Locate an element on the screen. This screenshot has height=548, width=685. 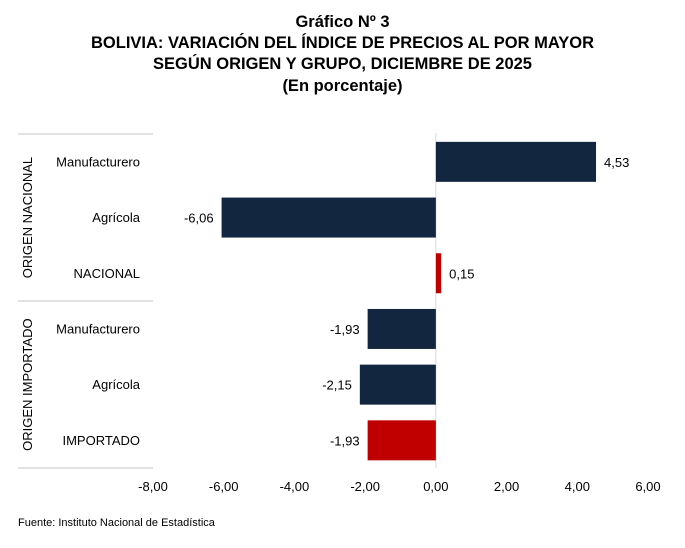
x-tick-label: 4,00 is located at coordinates (577, 486).